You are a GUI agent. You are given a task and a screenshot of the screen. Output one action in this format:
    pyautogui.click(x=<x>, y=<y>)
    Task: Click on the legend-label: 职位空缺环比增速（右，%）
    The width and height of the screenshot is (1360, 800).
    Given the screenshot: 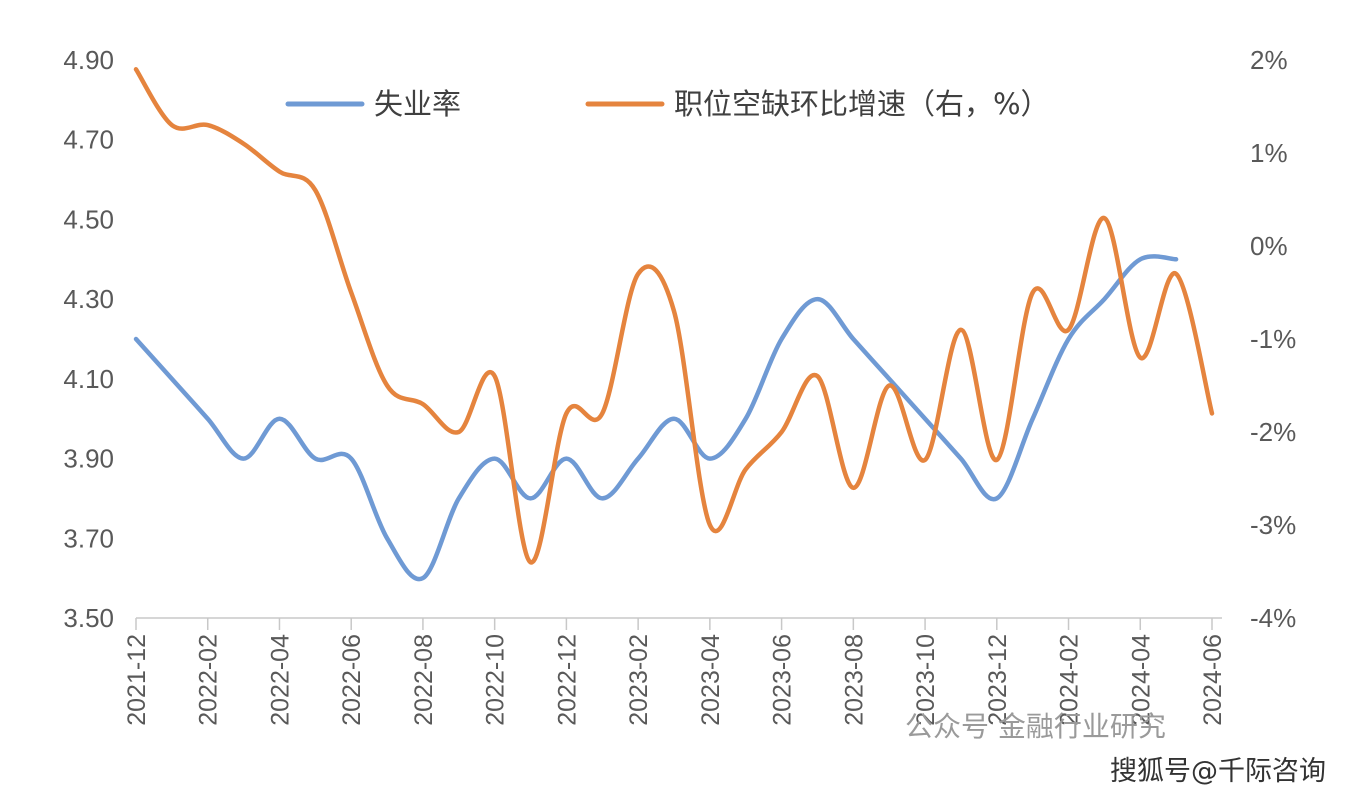 What is the action you would take?
    pyautogui.click(x=862, y=104)
    